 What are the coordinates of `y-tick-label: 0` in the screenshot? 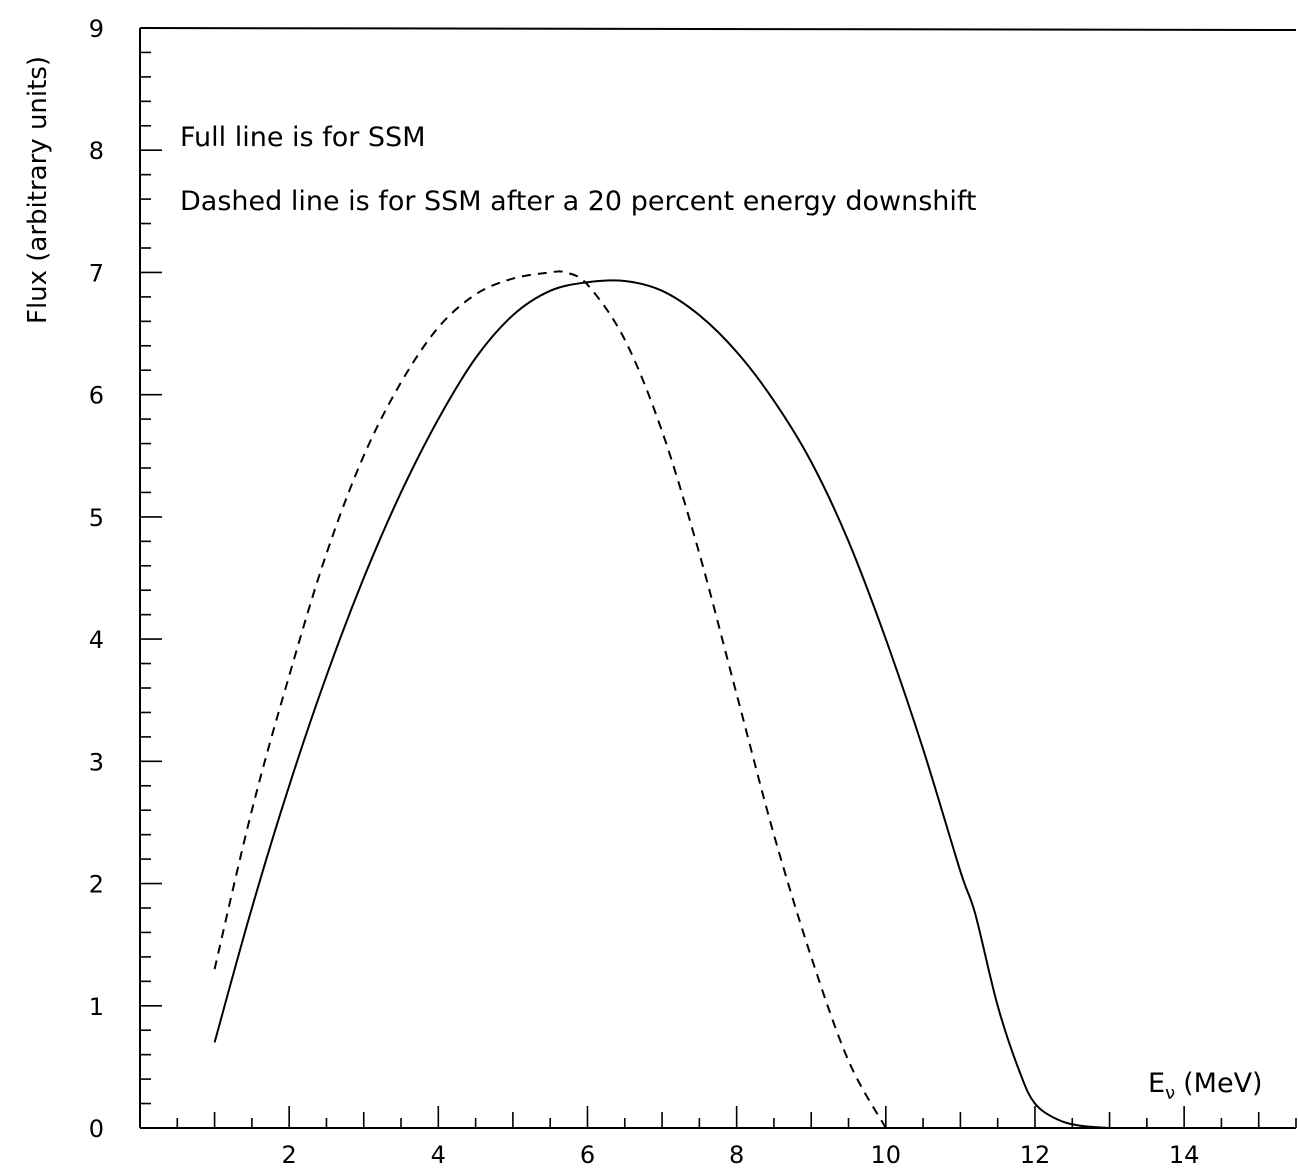 It's located at (96, 1129).